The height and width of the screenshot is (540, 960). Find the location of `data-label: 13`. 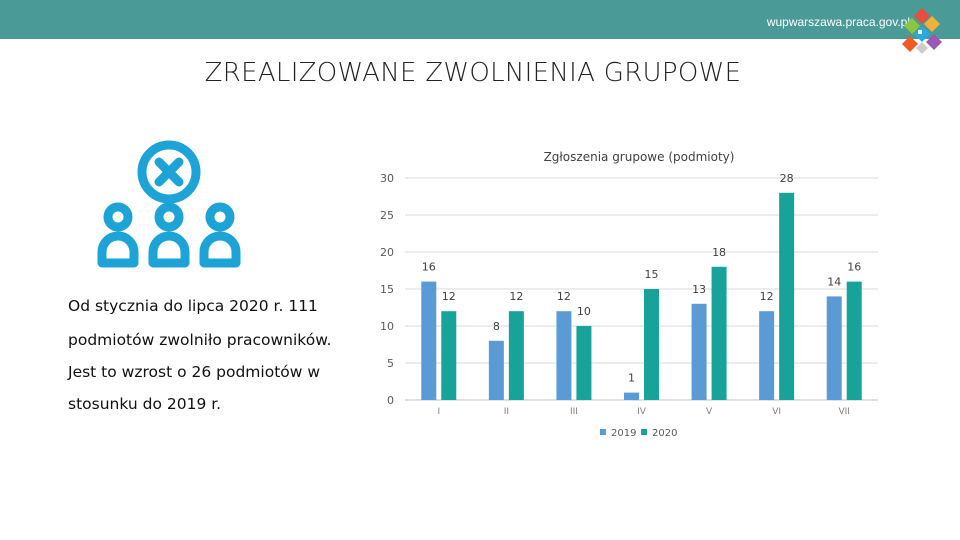

data-label: 13 is located at coordinates (699, 289).